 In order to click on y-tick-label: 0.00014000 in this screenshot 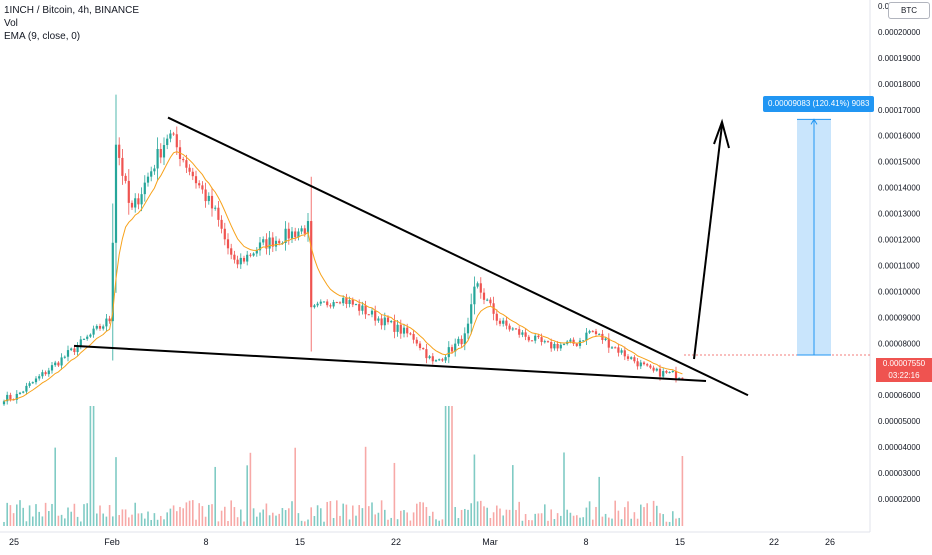, I will do `click(899, 188)`.